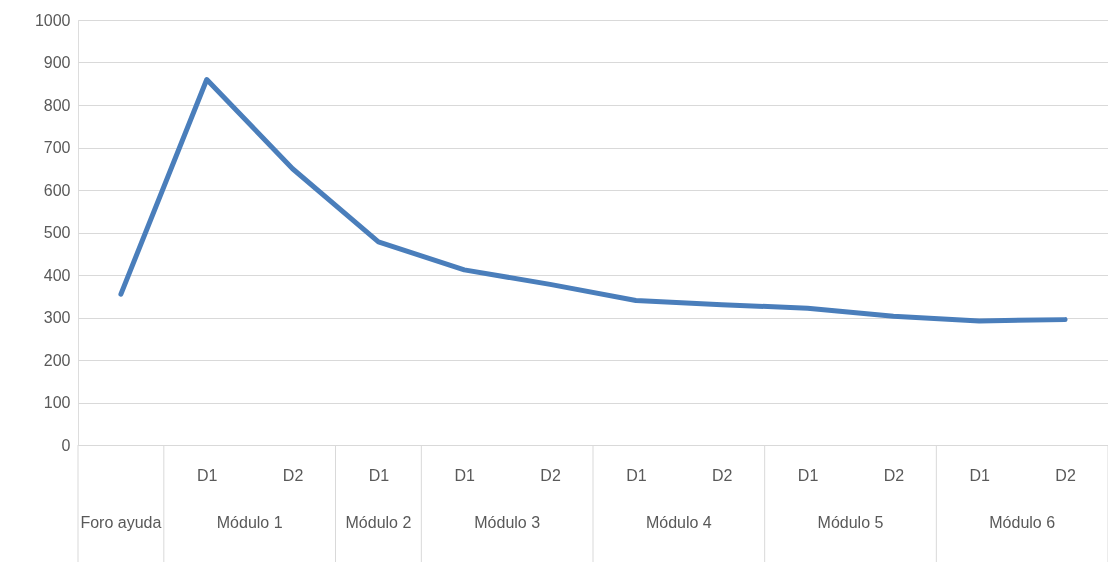 The height and width of the screenshot is (562, 1108). I want to click on text: Módulo 2, so click(378, 522).